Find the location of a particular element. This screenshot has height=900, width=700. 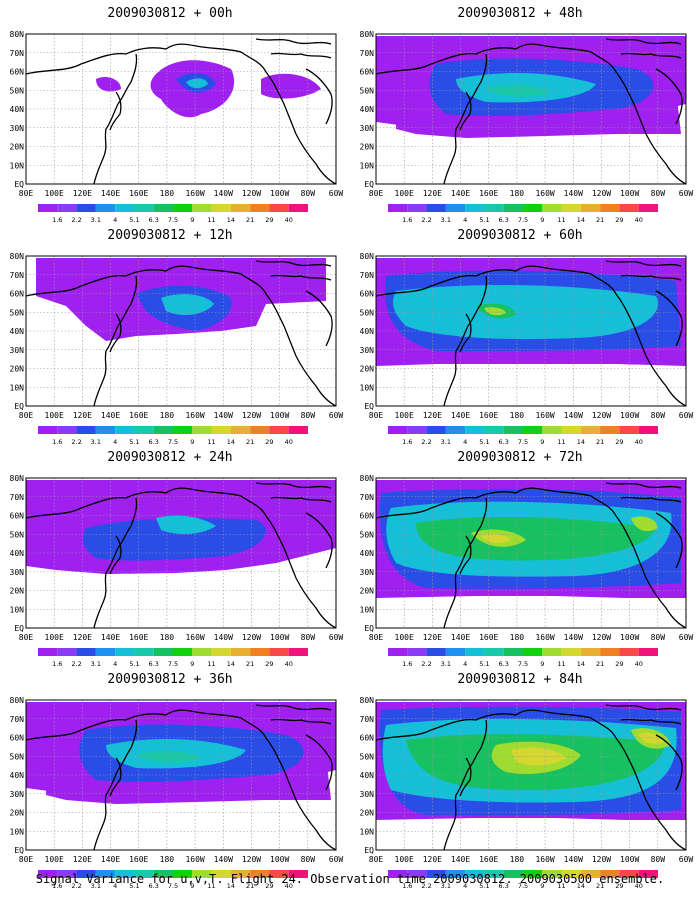

lon-tick-label: 120W is located at coordinates (601, 859).